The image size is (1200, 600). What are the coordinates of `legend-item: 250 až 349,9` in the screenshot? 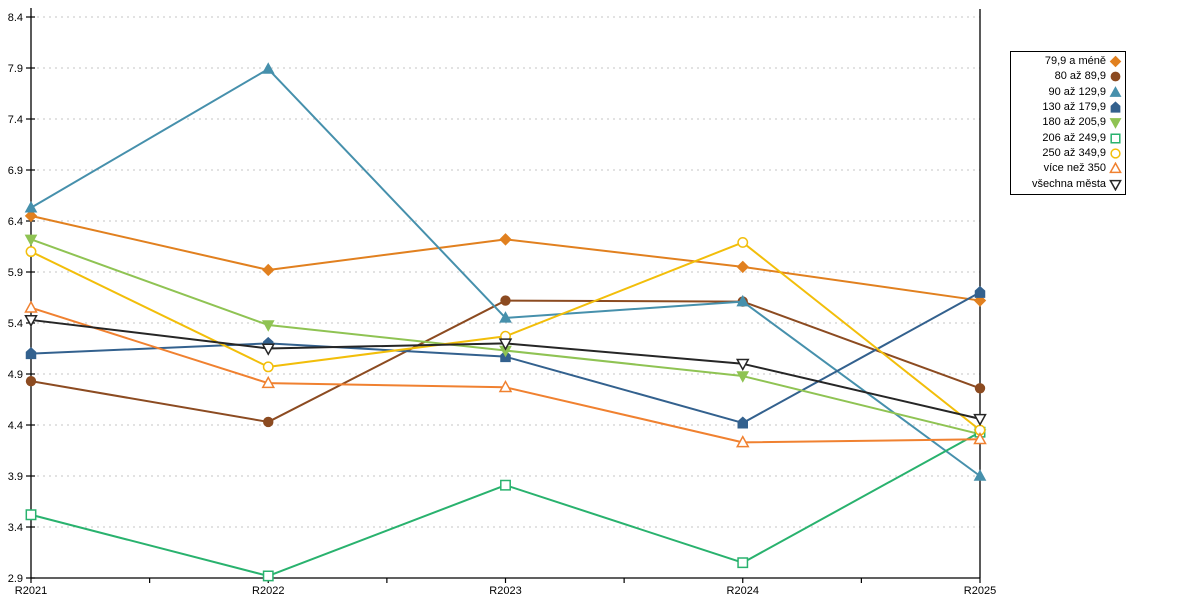 It's located at (1067, 153).